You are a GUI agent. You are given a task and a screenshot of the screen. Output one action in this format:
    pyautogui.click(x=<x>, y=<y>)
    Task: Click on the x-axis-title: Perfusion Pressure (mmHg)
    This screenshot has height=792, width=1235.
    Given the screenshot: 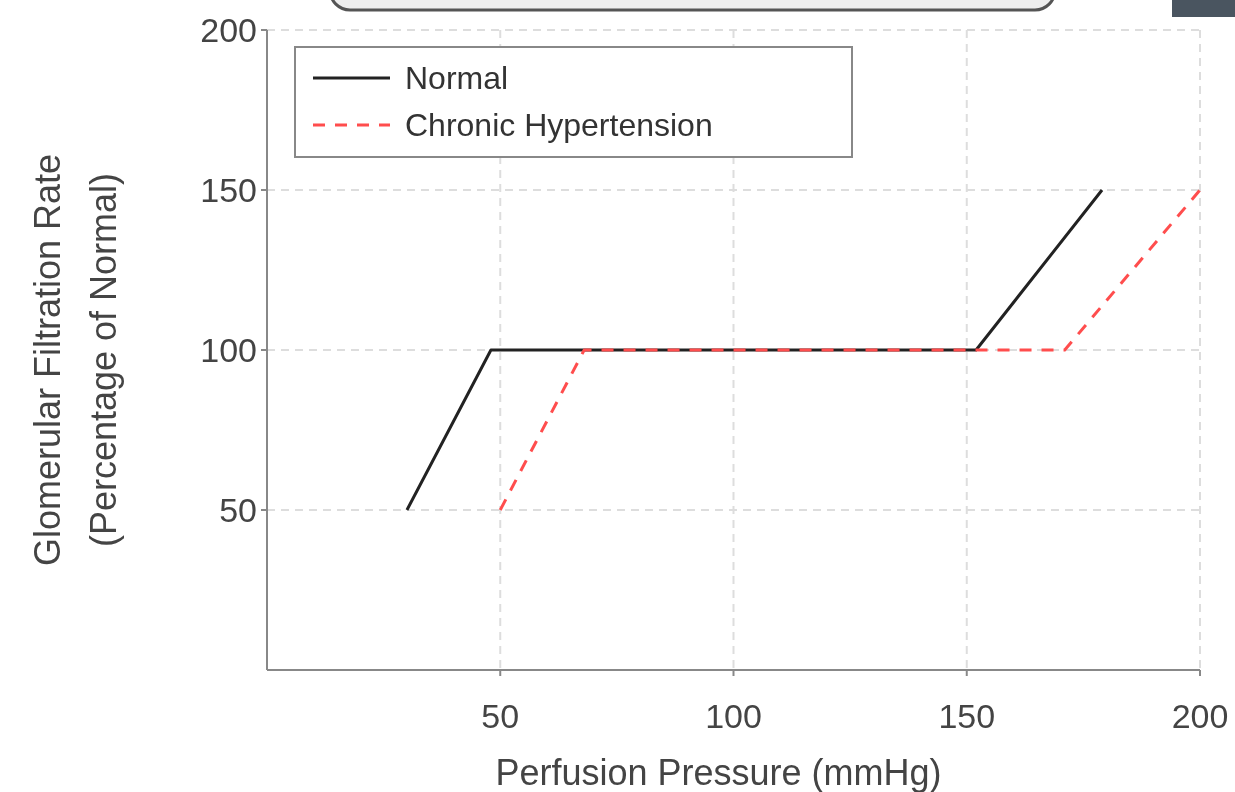 What is the action you would take?
    pyautogui.click(x=718, y=772)
    